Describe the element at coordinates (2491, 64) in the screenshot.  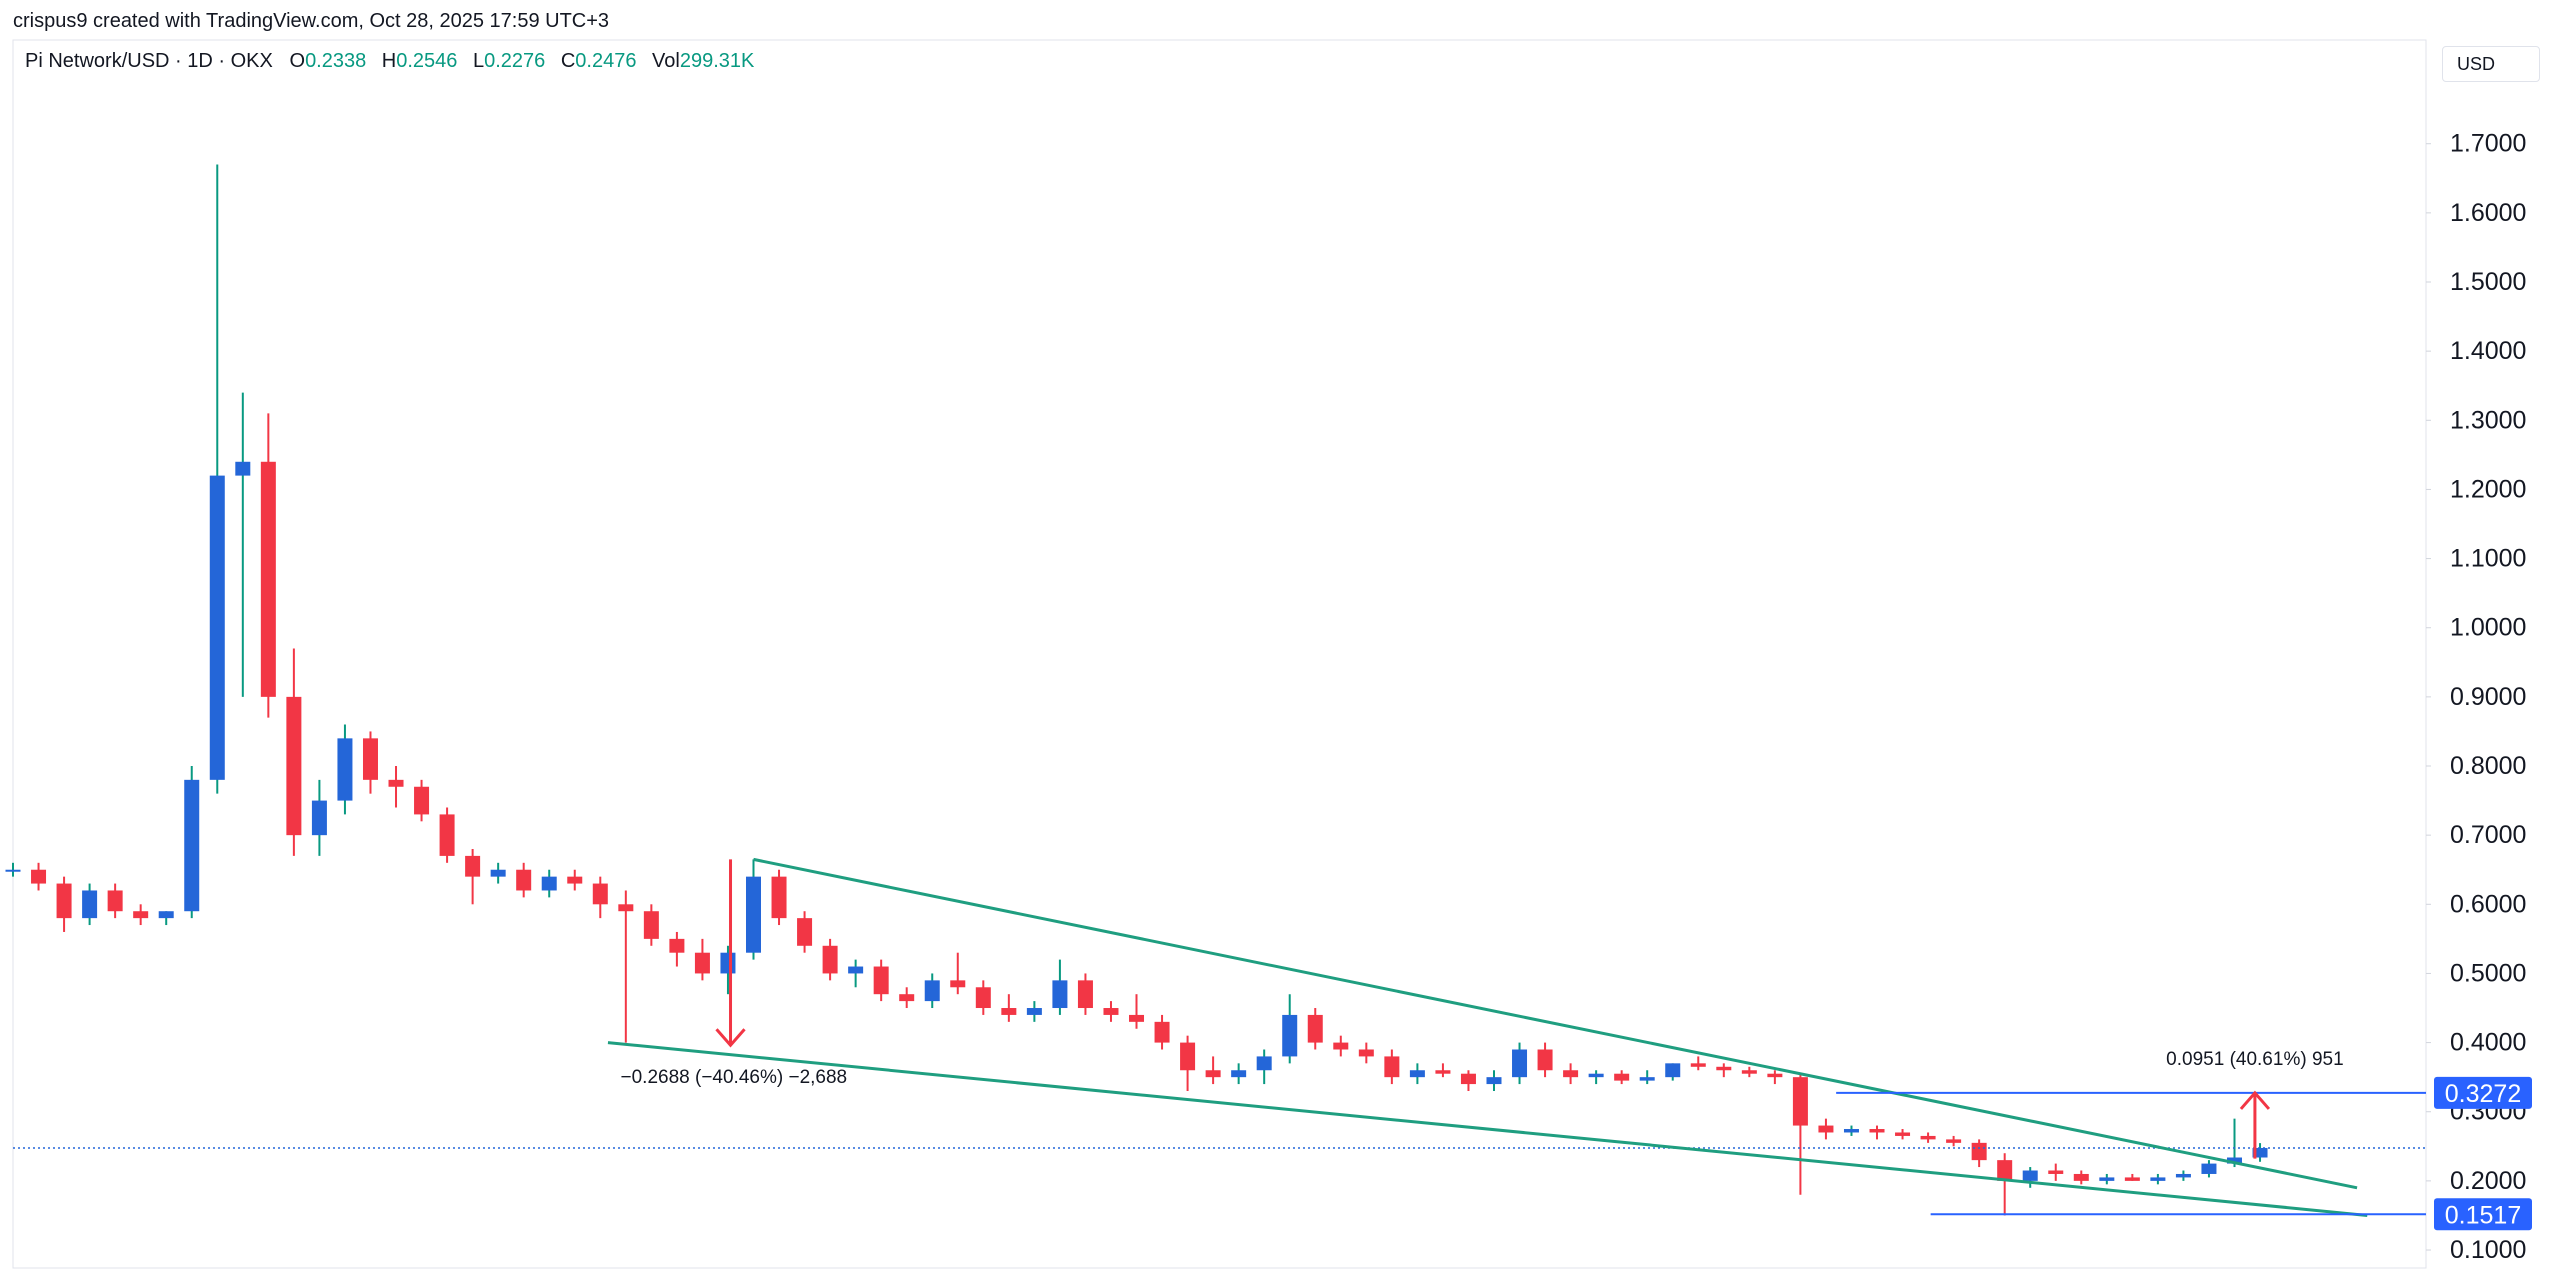
I see `currency-button: USD` at that location.